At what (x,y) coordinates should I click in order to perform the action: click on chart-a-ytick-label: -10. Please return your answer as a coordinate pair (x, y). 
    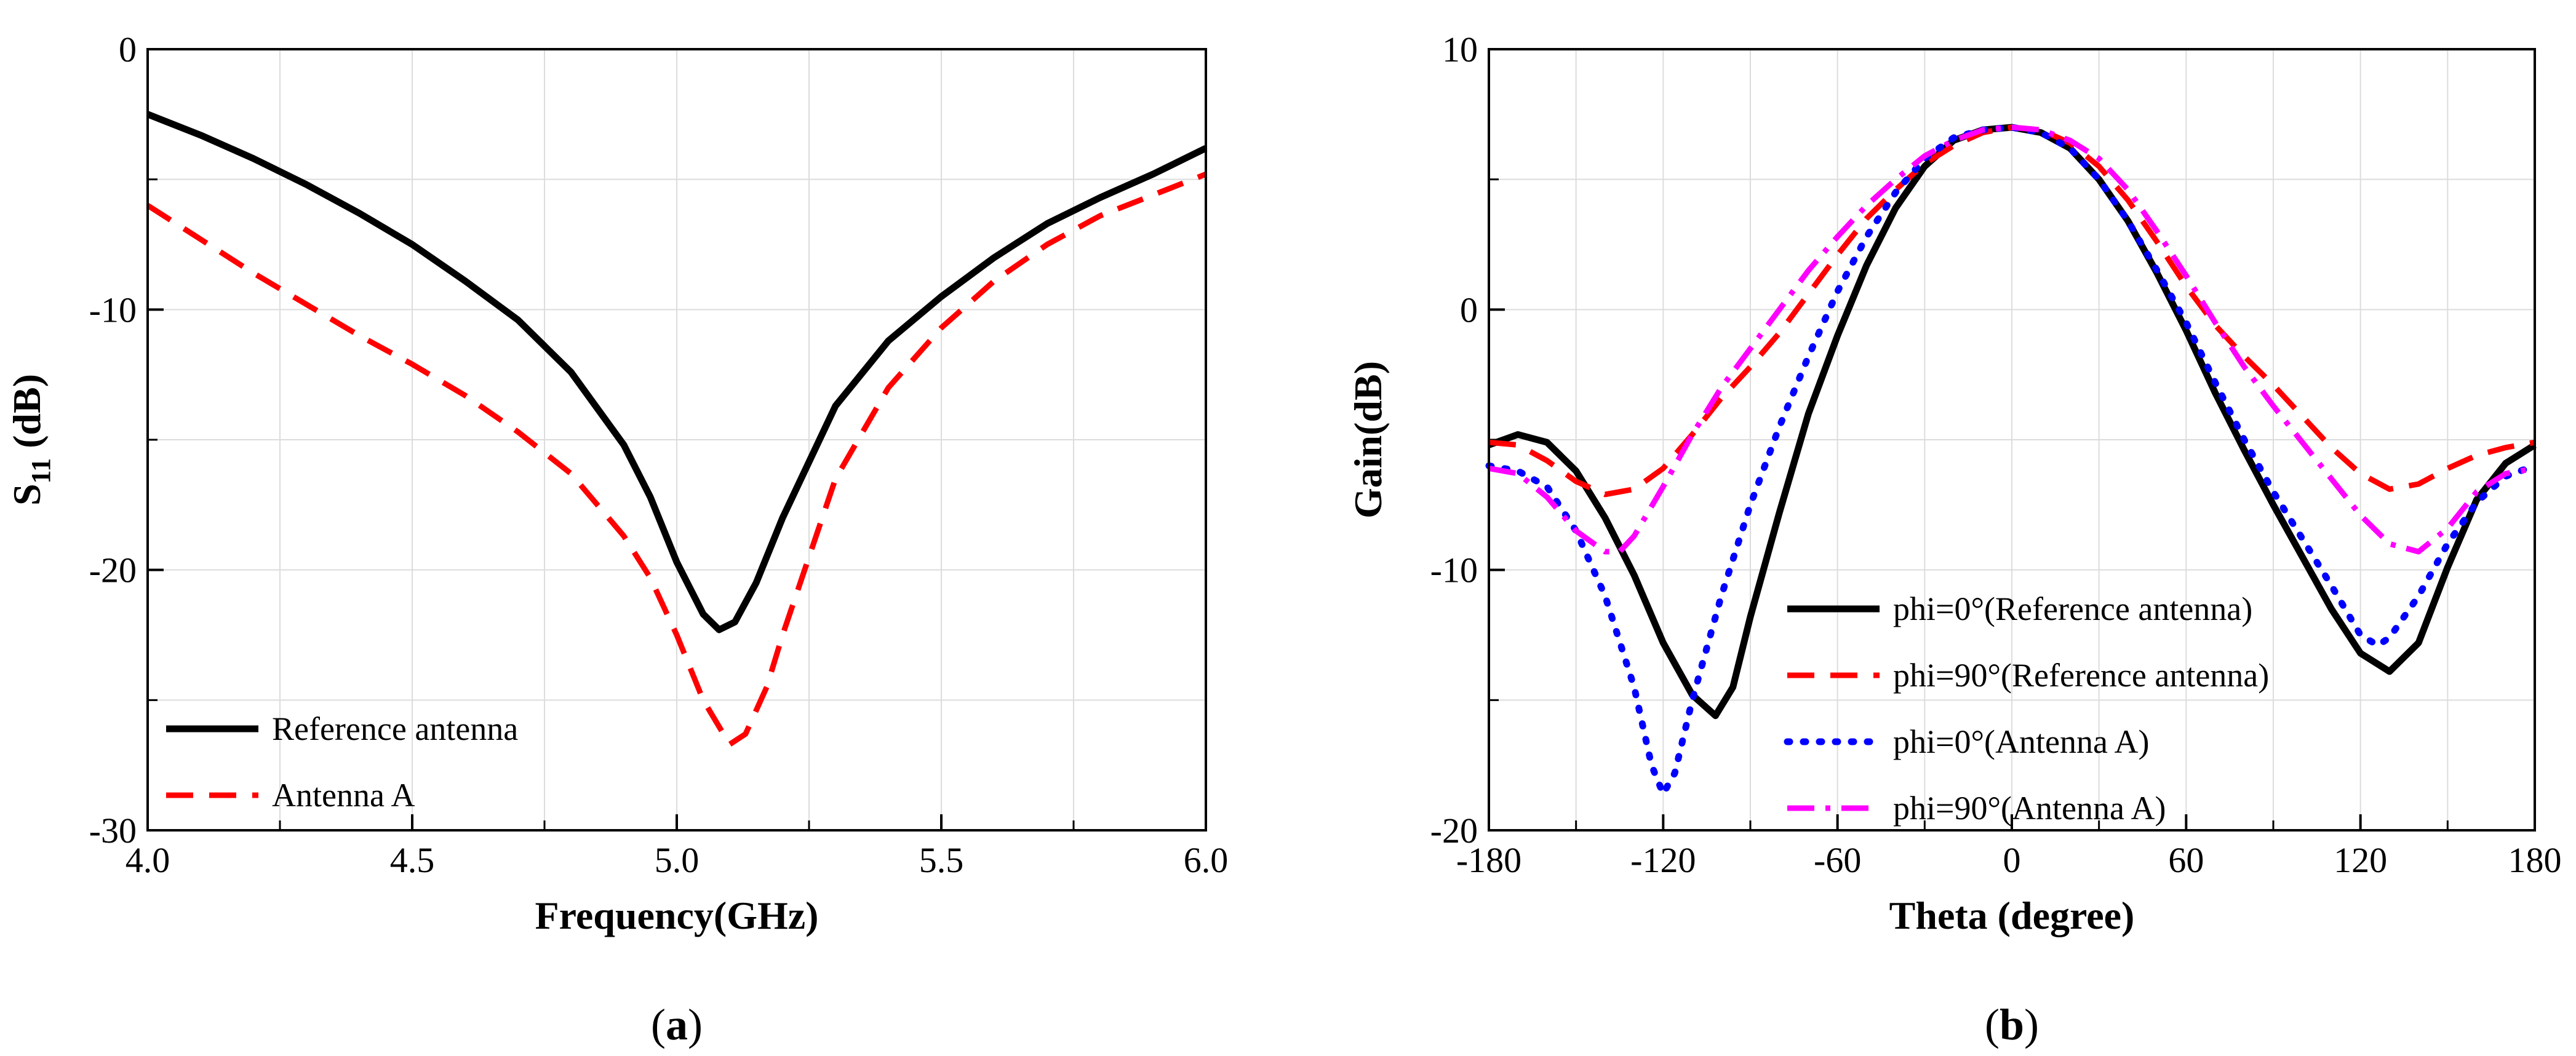
    Looking at the image, I should click on (113, 310).